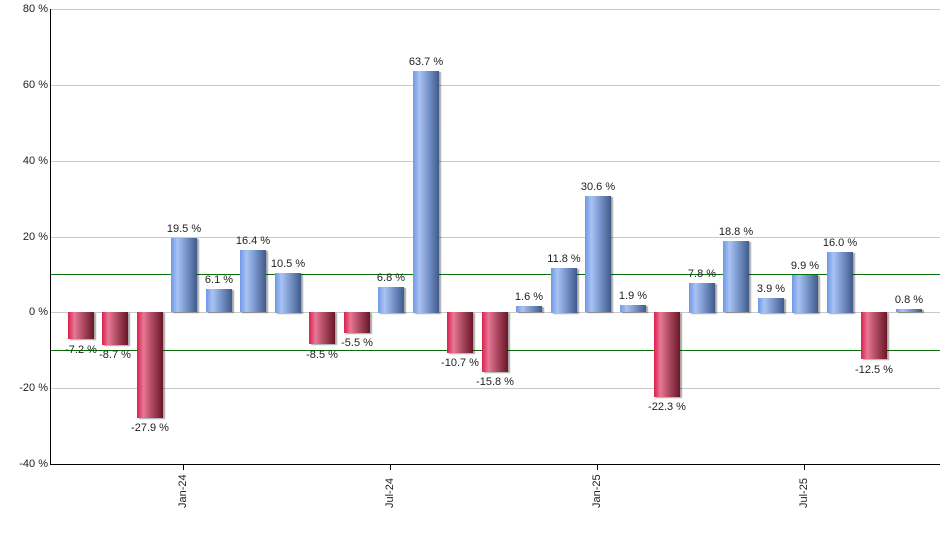 The height and width of the screenshot is (550, 940). What do you see at coordinates (184, 229) in the screenshot?
I see `value-label: 19.5 %` at bounding box center [184, 229].